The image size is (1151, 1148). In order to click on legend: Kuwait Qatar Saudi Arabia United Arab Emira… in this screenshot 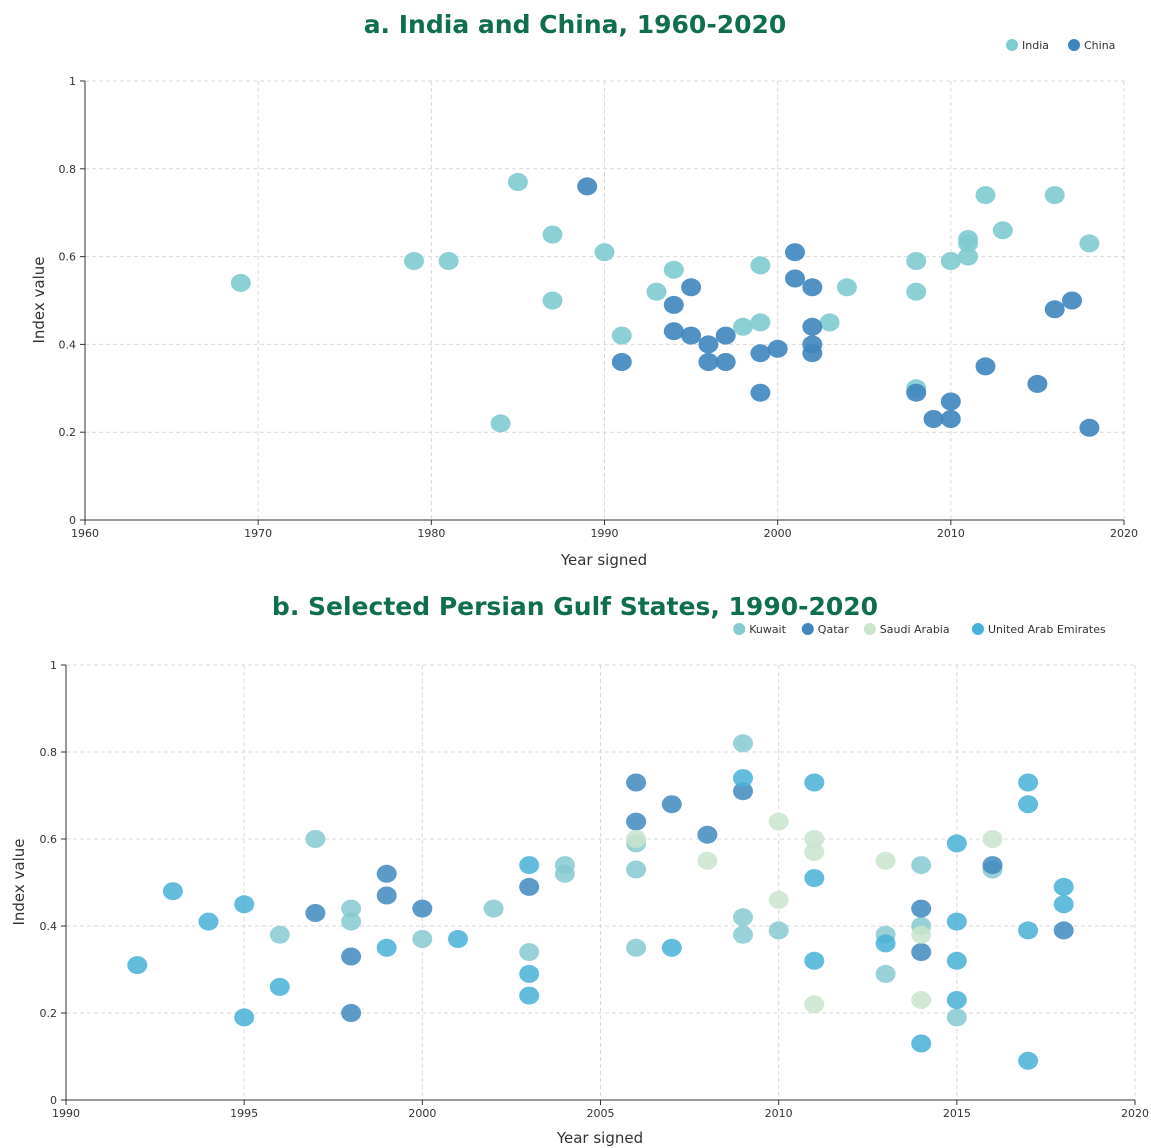, I will do `click(919, 629)`.